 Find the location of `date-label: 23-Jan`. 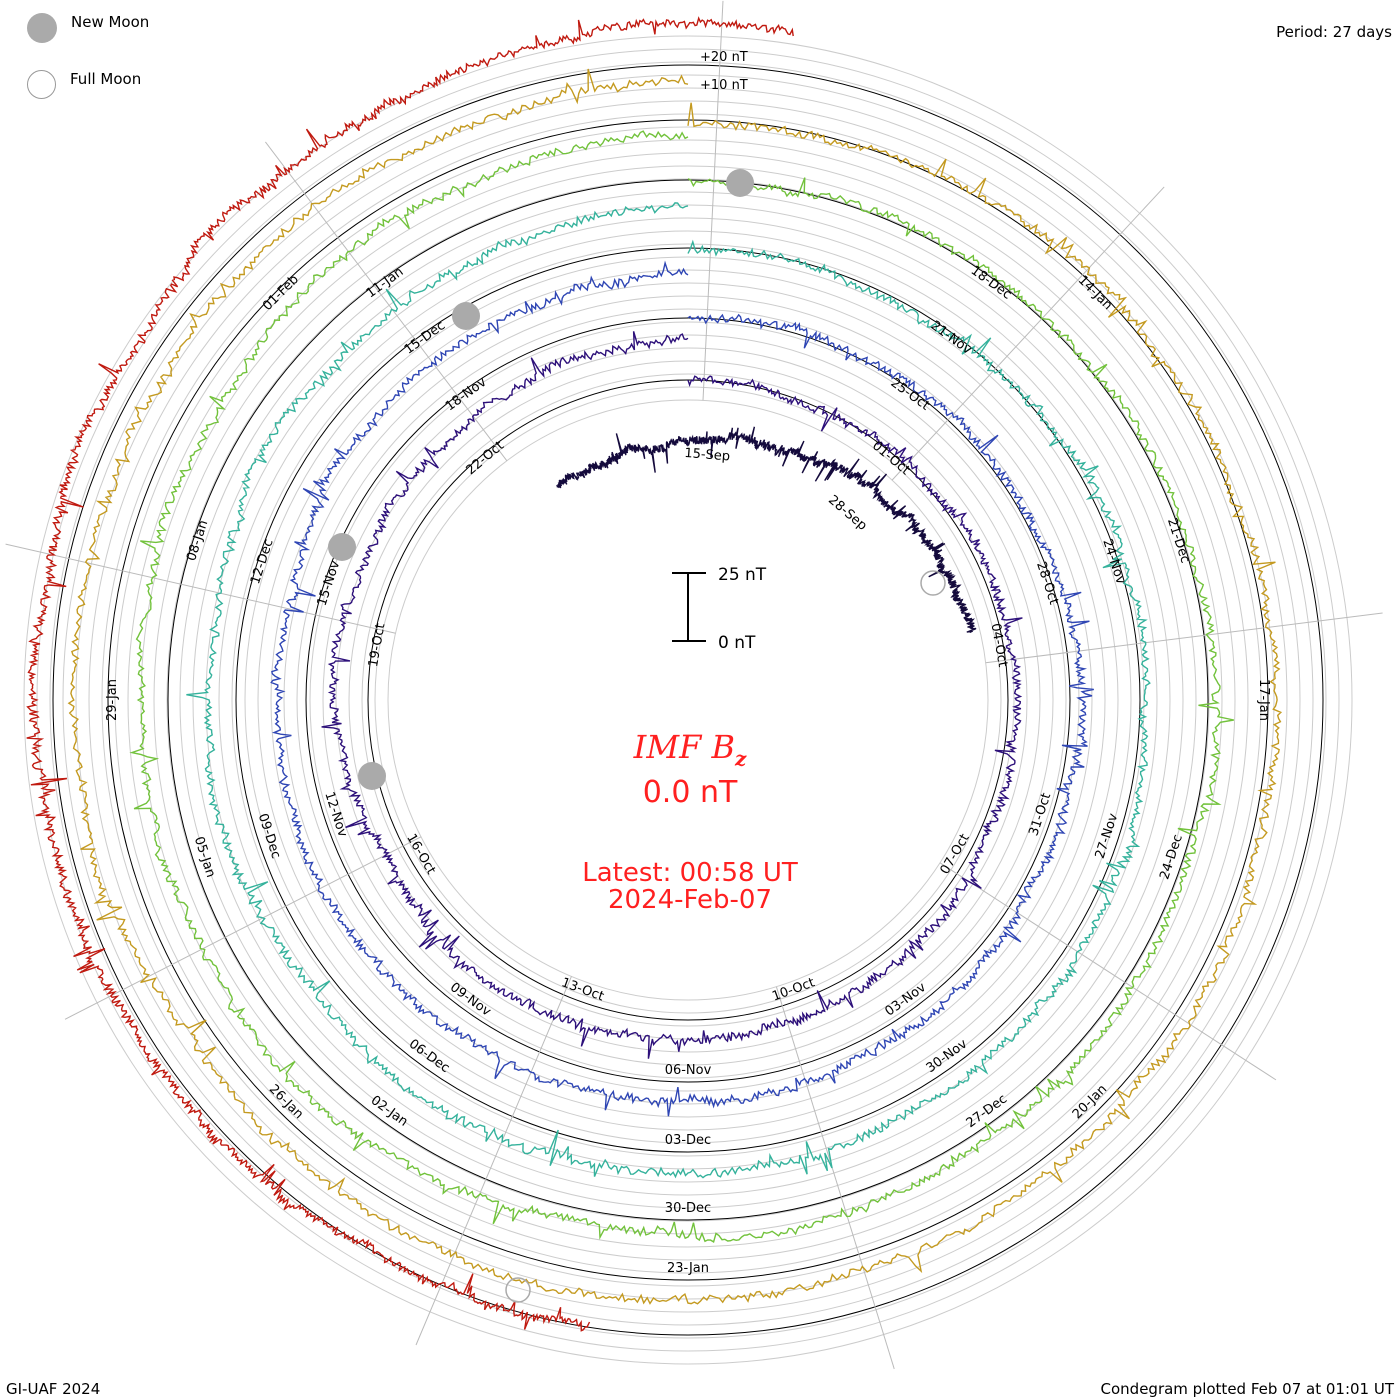

date-label: 23-Jan is located at coordinates (688, 1268).